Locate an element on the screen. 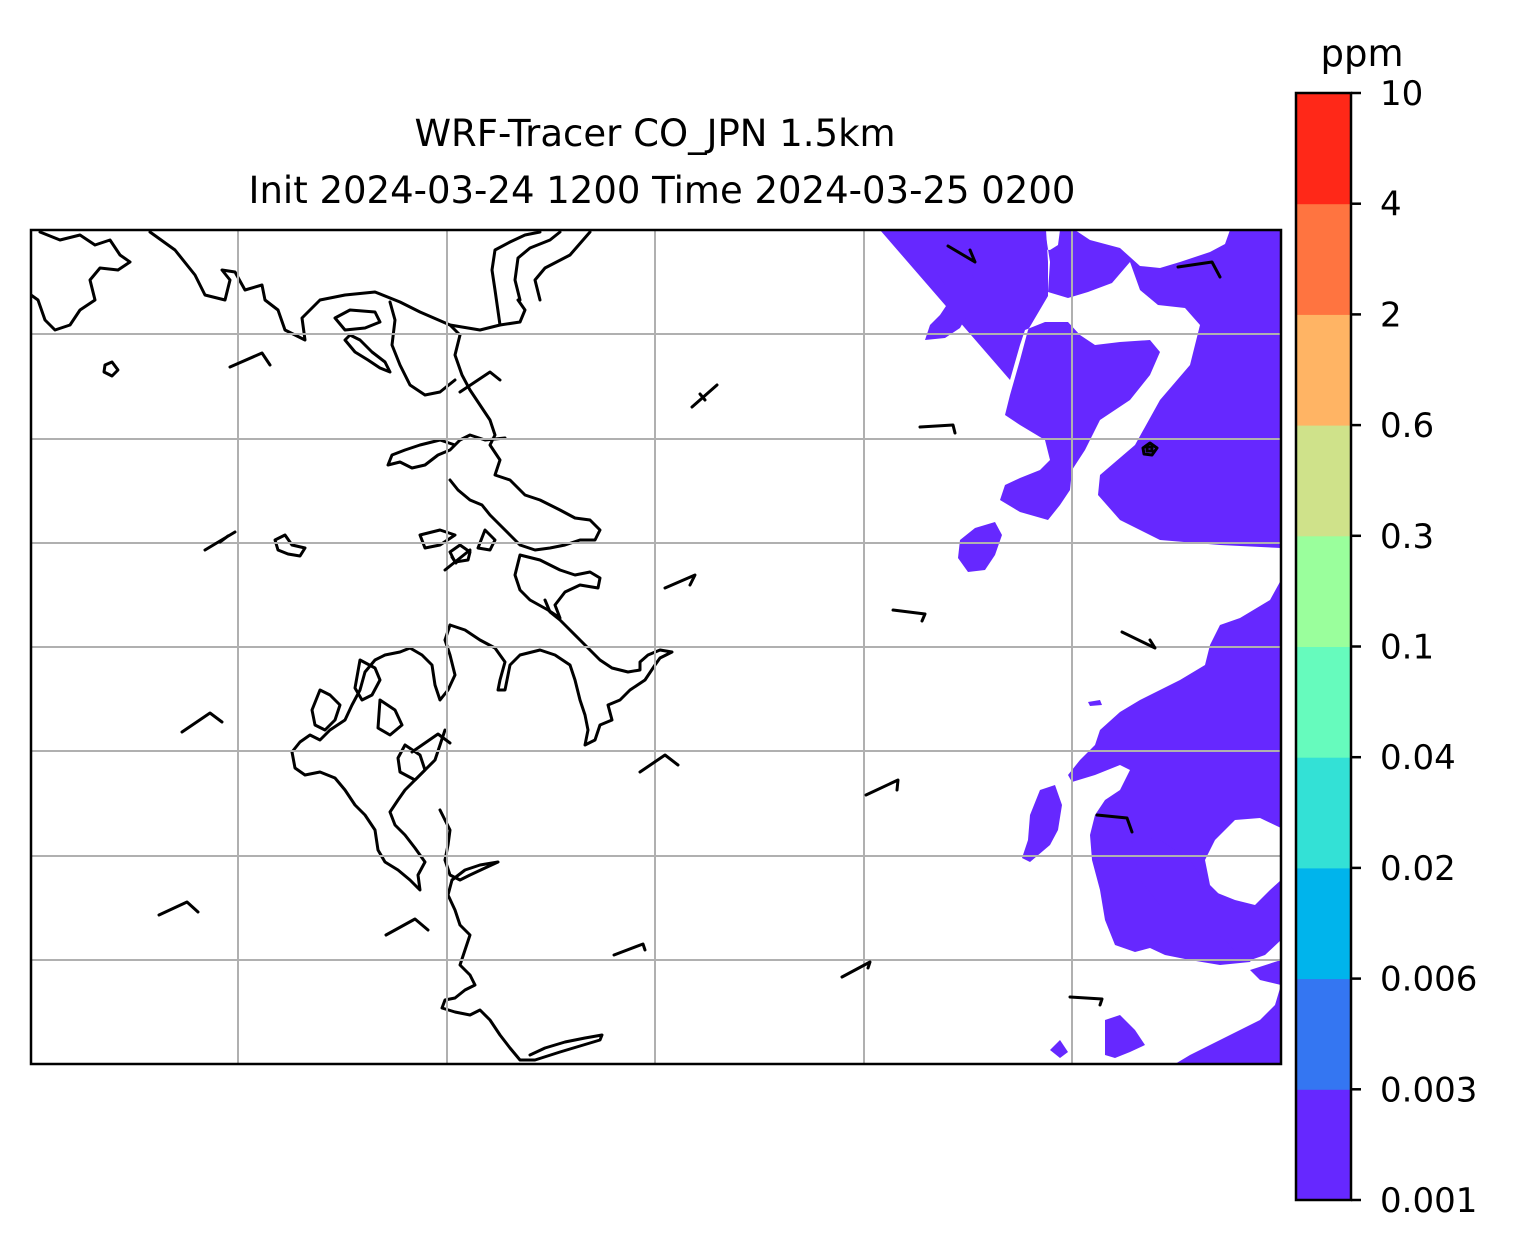 Image resolution: width=1528 pixels, height=1256 pixels. colorbar-tick-label: 2 is located at coordinates (1391, 315).